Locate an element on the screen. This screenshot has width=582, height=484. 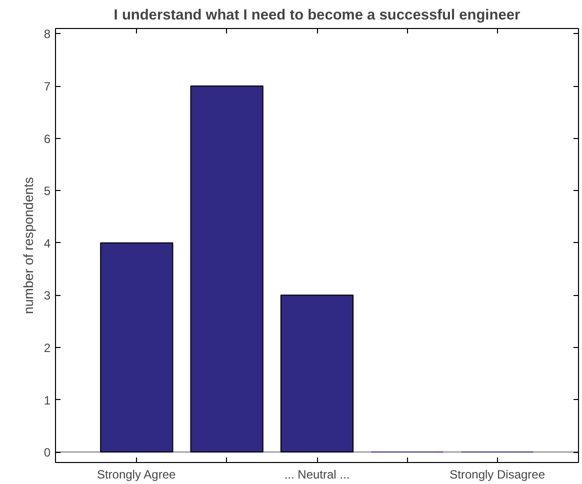
y-tick-label: 0 is located at coordinates (47, 453).